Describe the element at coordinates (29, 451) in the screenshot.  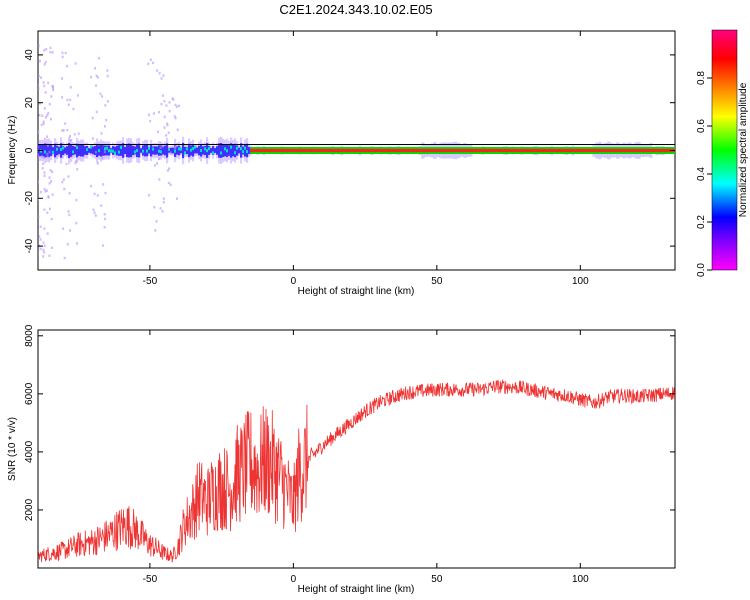
I see `y-tick-label: 4000` at that location.